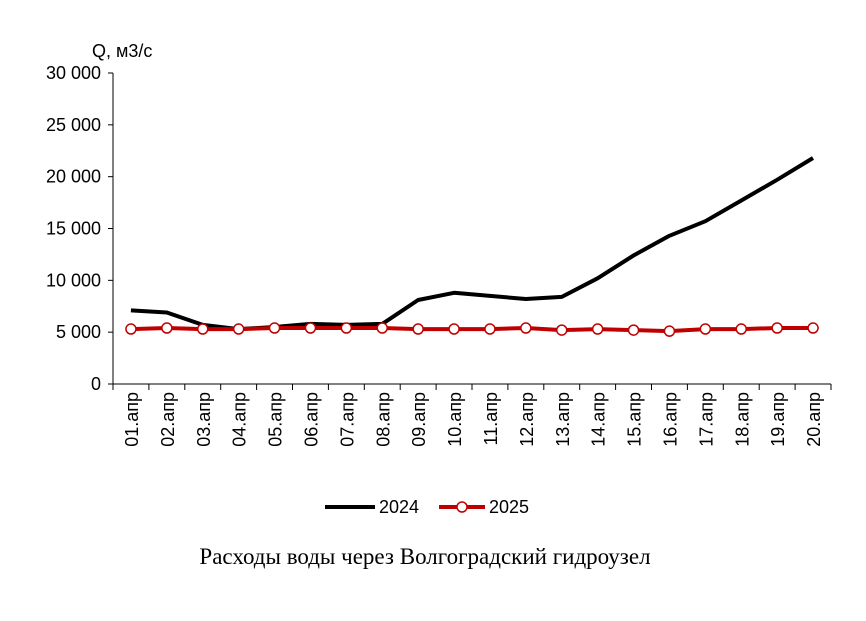 The height and width of the screenshot is (621, 866). What do you see at coordinates (73, 280) in the screenshot?
I see `y-tick-label: 10 000` at bounding box center [73, 280].